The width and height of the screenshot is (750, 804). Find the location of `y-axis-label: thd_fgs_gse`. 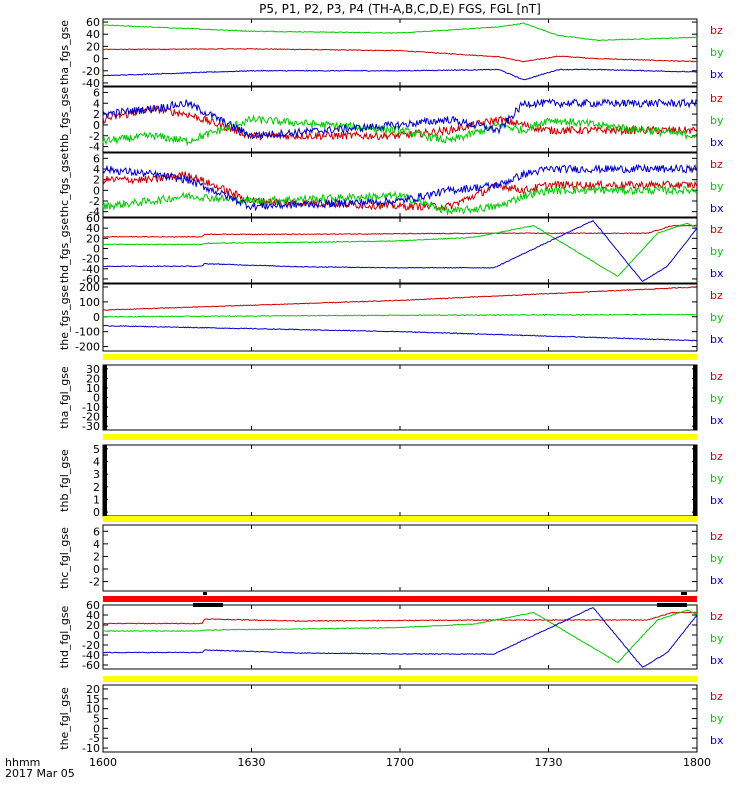

y-axis-label: thd_fgs_gse is located at coordinates (64, 251).